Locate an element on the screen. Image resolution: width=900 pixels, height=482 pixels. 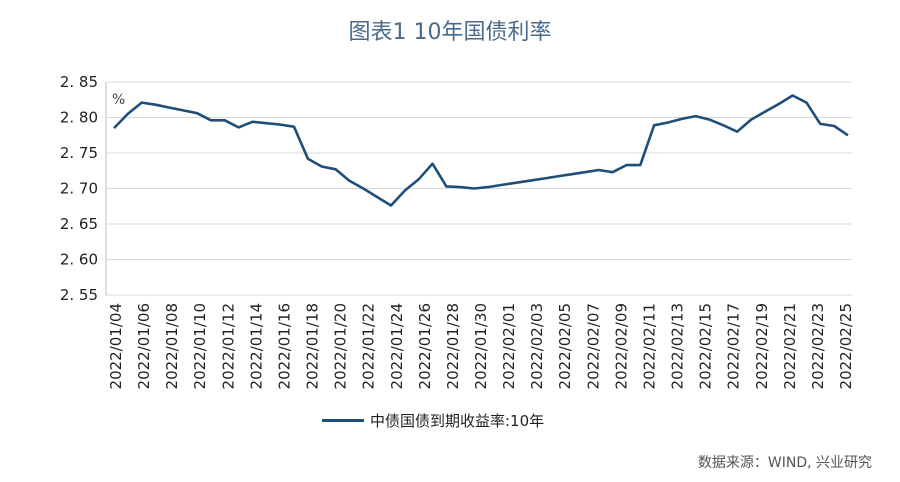
x-tick-label: 2022/02/05 is located at coordinates (565, 346).